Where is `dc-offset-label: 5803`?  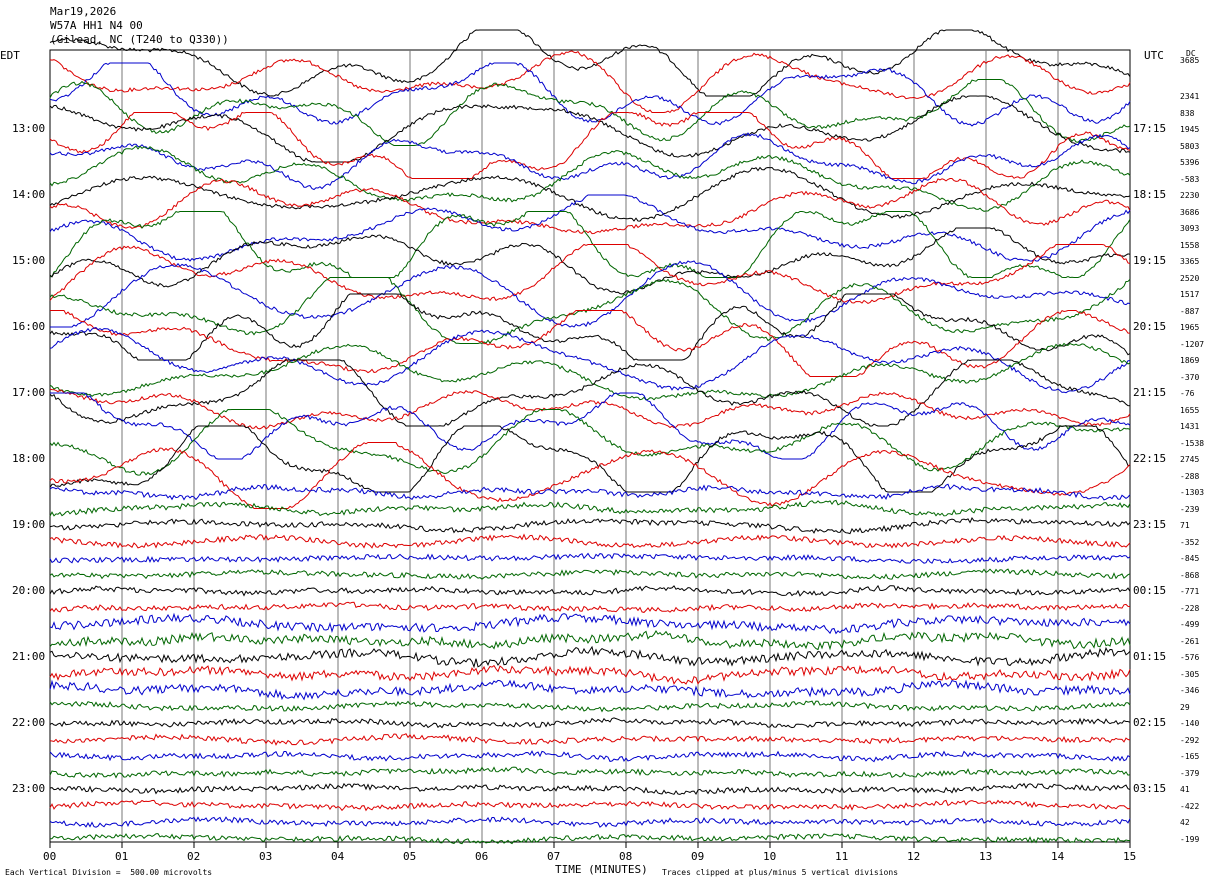 dc-offset-label: 5803 is located at coordinates (1190, 146).